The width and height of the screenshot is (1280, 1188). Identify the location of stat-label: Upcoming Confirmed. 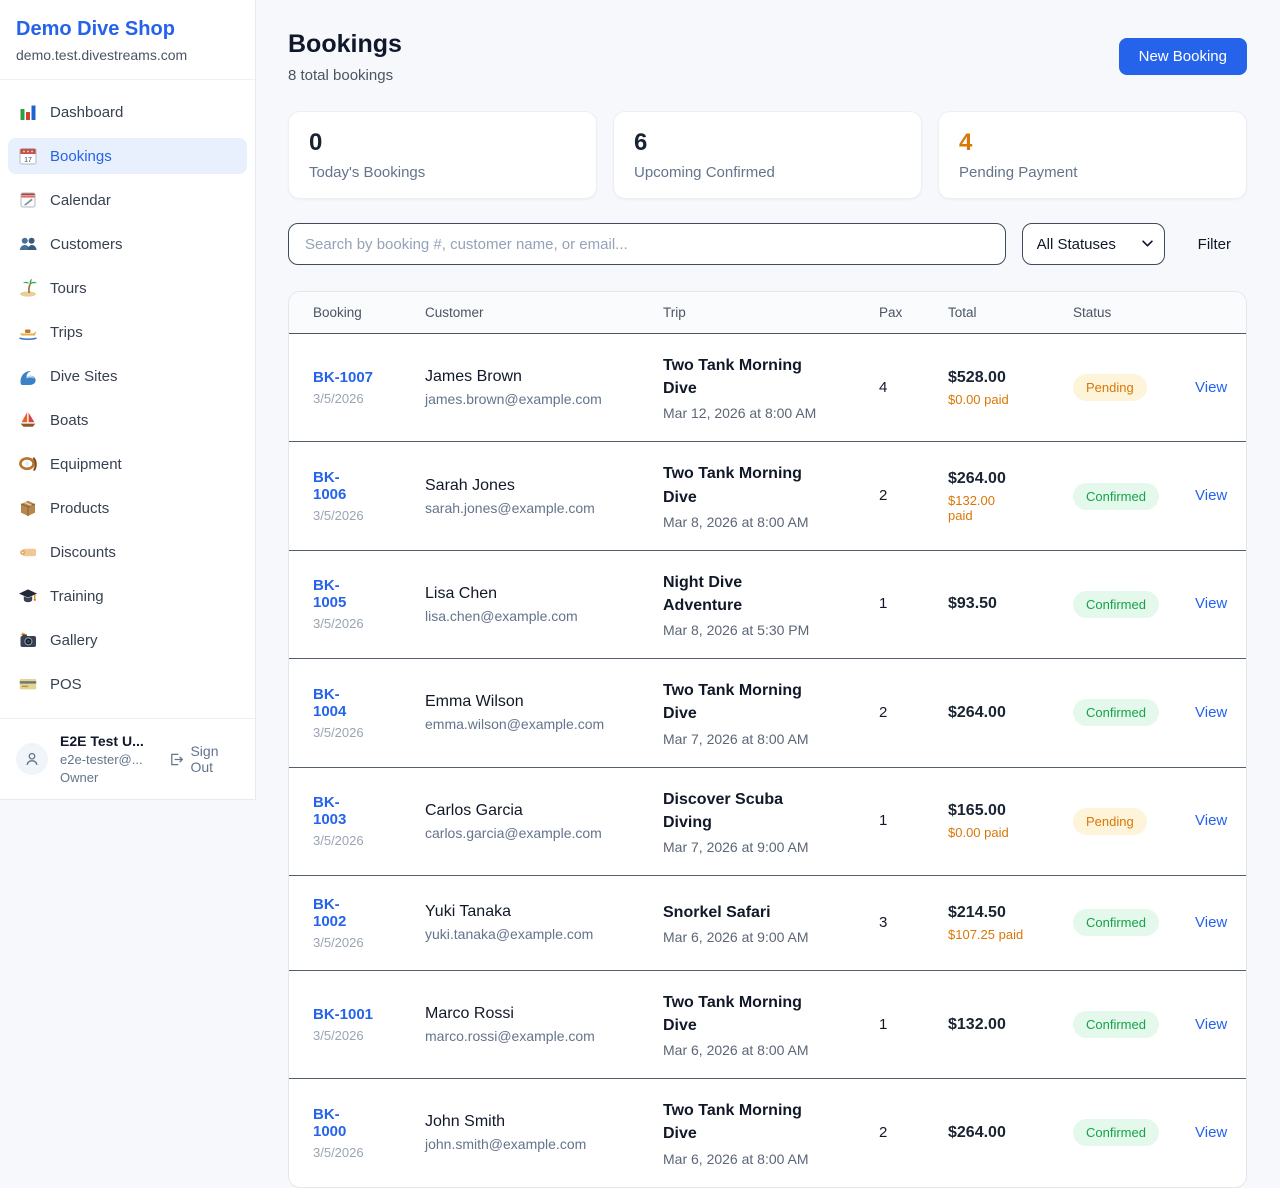
(704, 172).